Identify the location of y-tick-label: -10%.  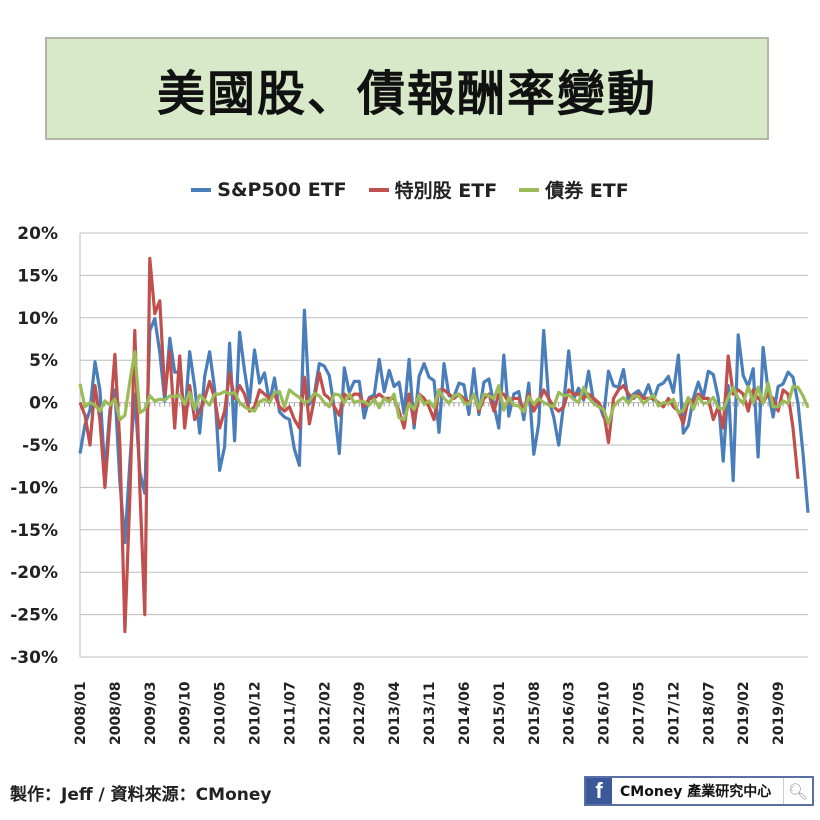
(34, 488).